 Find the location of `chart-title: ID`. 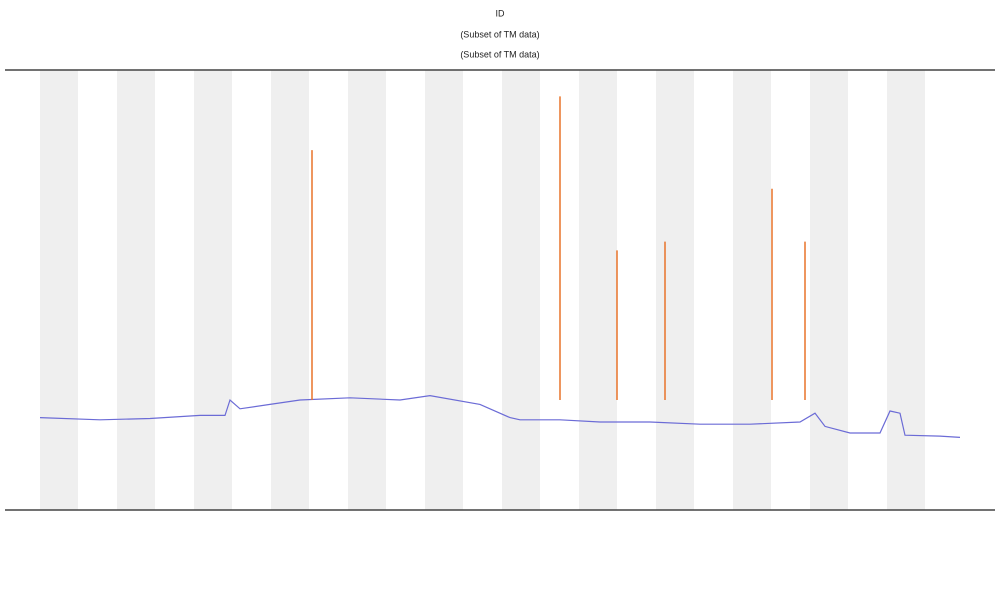

chart-title: ID is located at coordinates (501, 13).